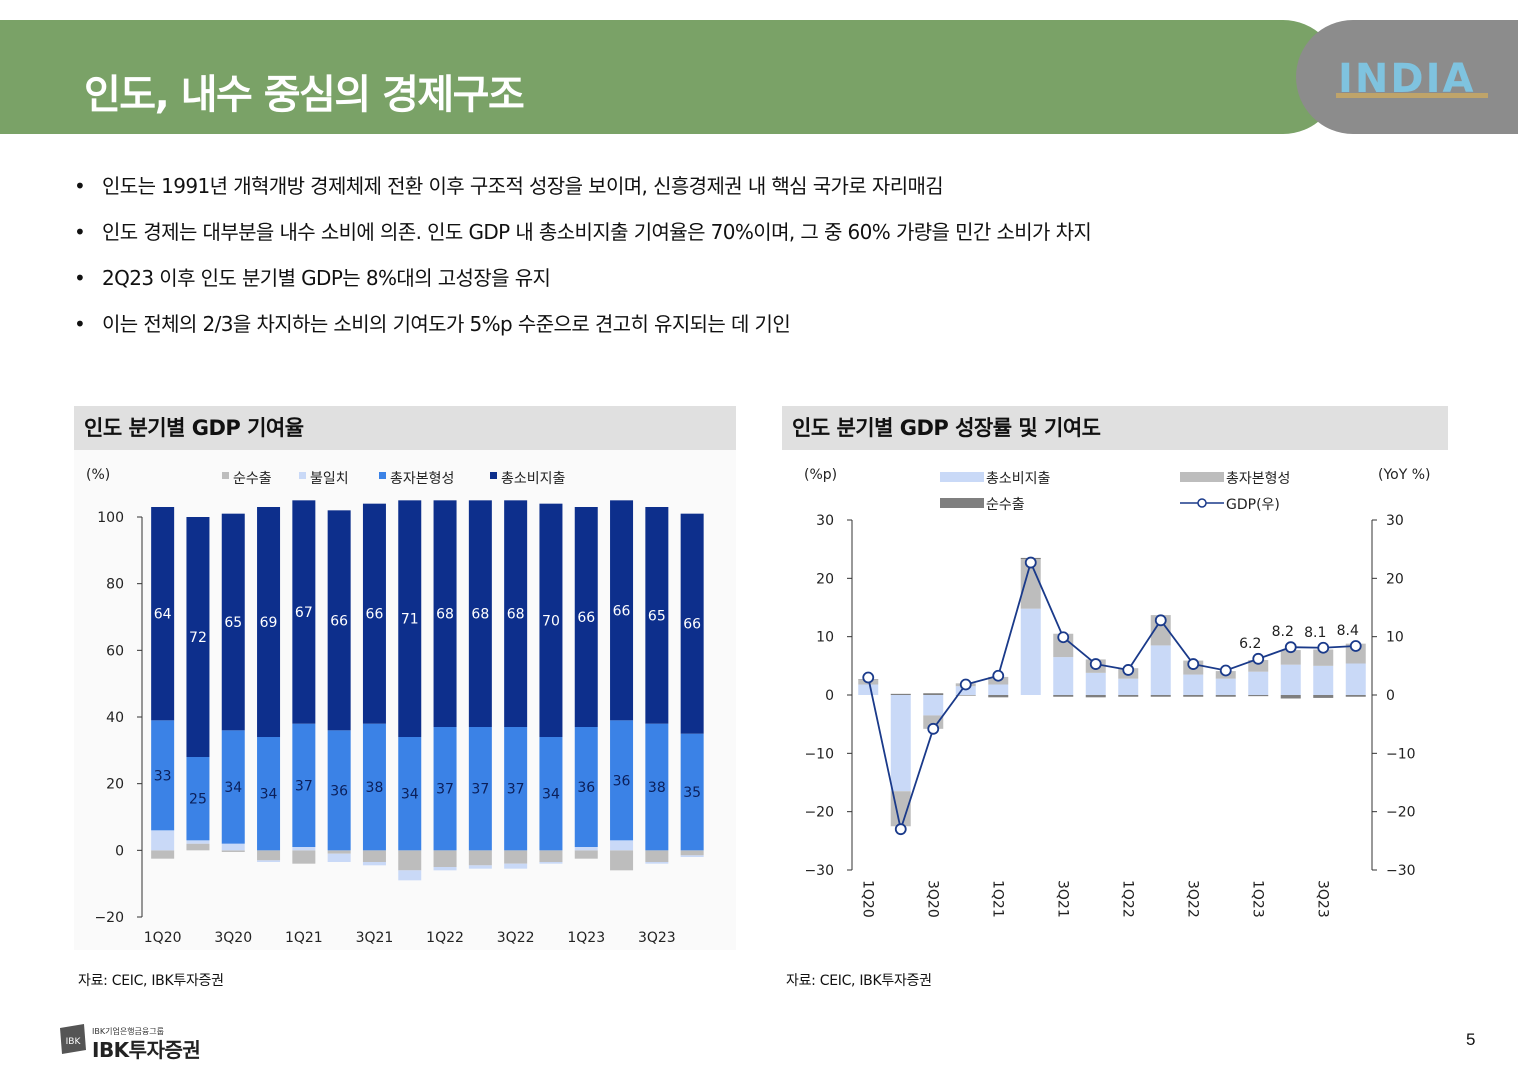 This screenshot has width=1518, height=1075. Describe the element at coordinates (859, 981) in the screenshot. I see `chart2-source: 자료: CEIC, IBK투자증권` at that location.